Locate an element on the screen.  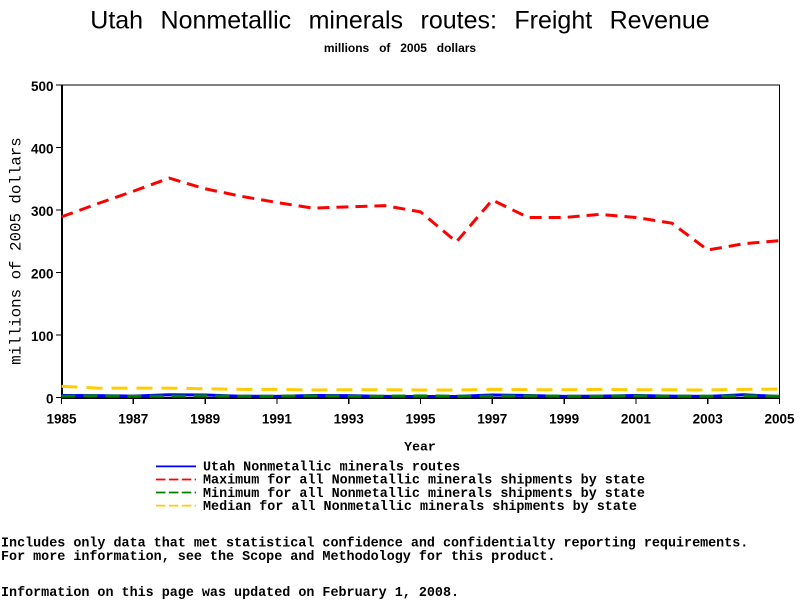
svg-text: 100 is located at coordinates (42, 336).